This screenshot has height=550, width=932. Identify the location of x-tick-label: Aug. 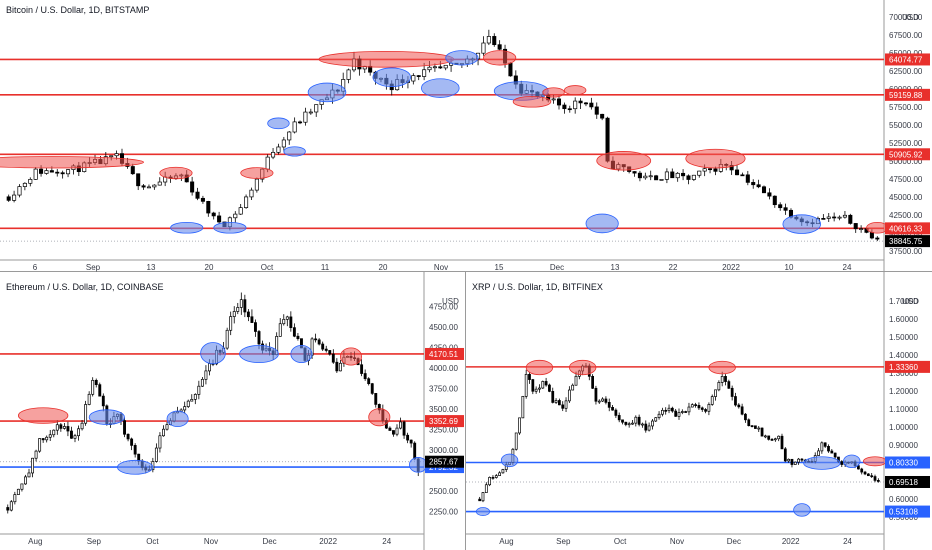
(506, 541).